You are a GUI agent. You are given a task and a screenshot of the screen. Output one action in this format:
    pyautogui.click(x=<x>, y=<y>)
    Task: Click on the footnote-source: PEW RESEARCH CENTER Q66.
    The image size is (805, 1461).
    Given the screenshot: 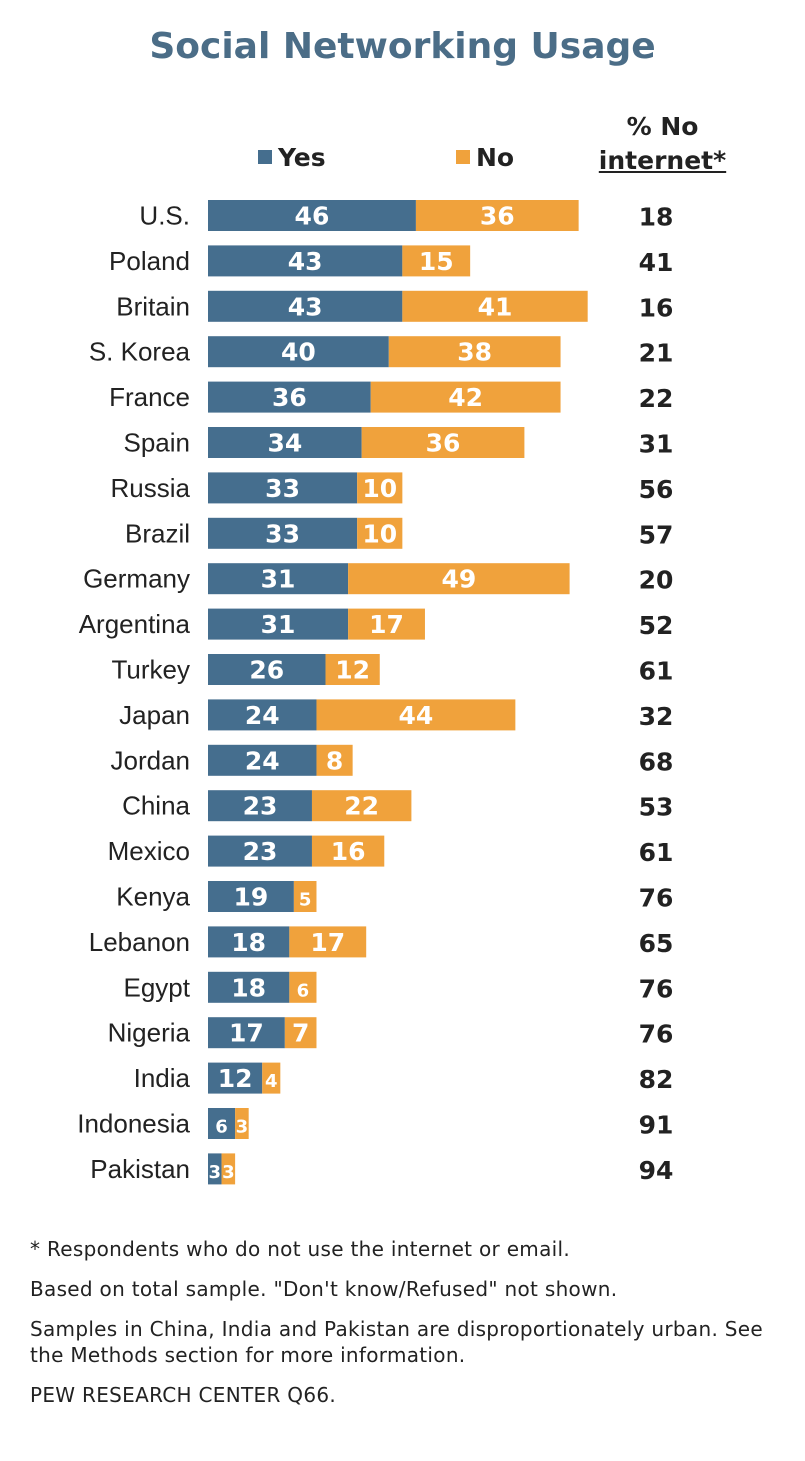 What is the action you would take?
    pyautogui.click(x=183, y=1395)
    